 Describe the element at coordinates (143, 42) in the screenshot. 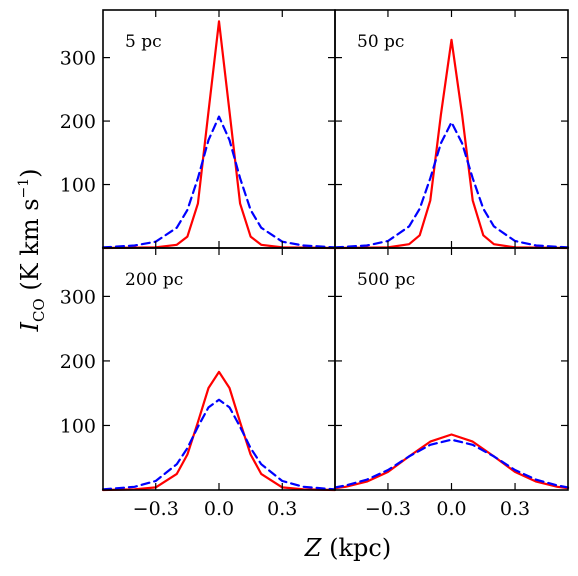

I see `panel-label: 5 pc` at that location.